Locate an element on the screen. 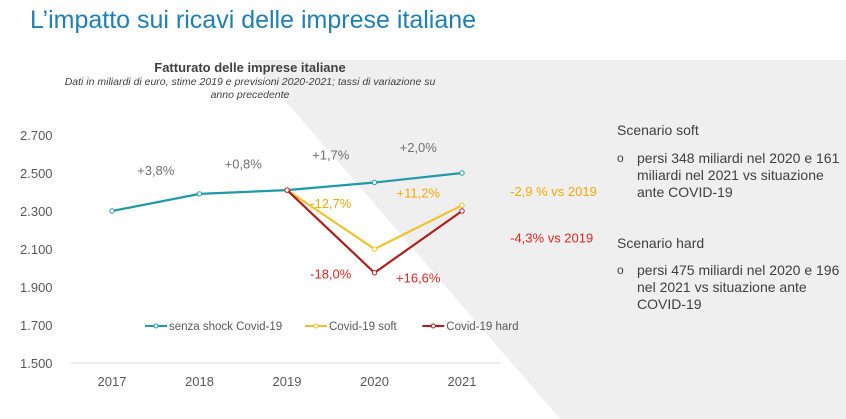 The height and width of the screenshot is (419, 846). chart-title: Fatturato delle imprese italiane is located at coordinates (250, 67).